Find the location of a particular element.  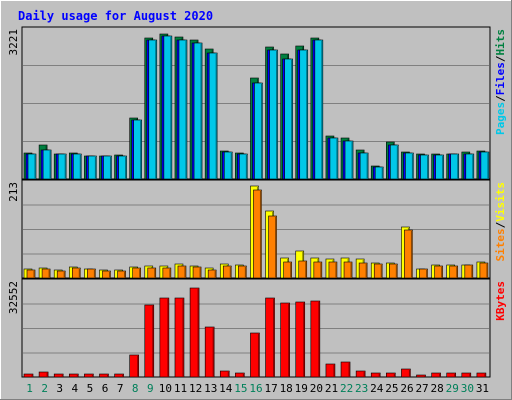

bar-kbytes-28-shade is located at coordinates (440, 375).